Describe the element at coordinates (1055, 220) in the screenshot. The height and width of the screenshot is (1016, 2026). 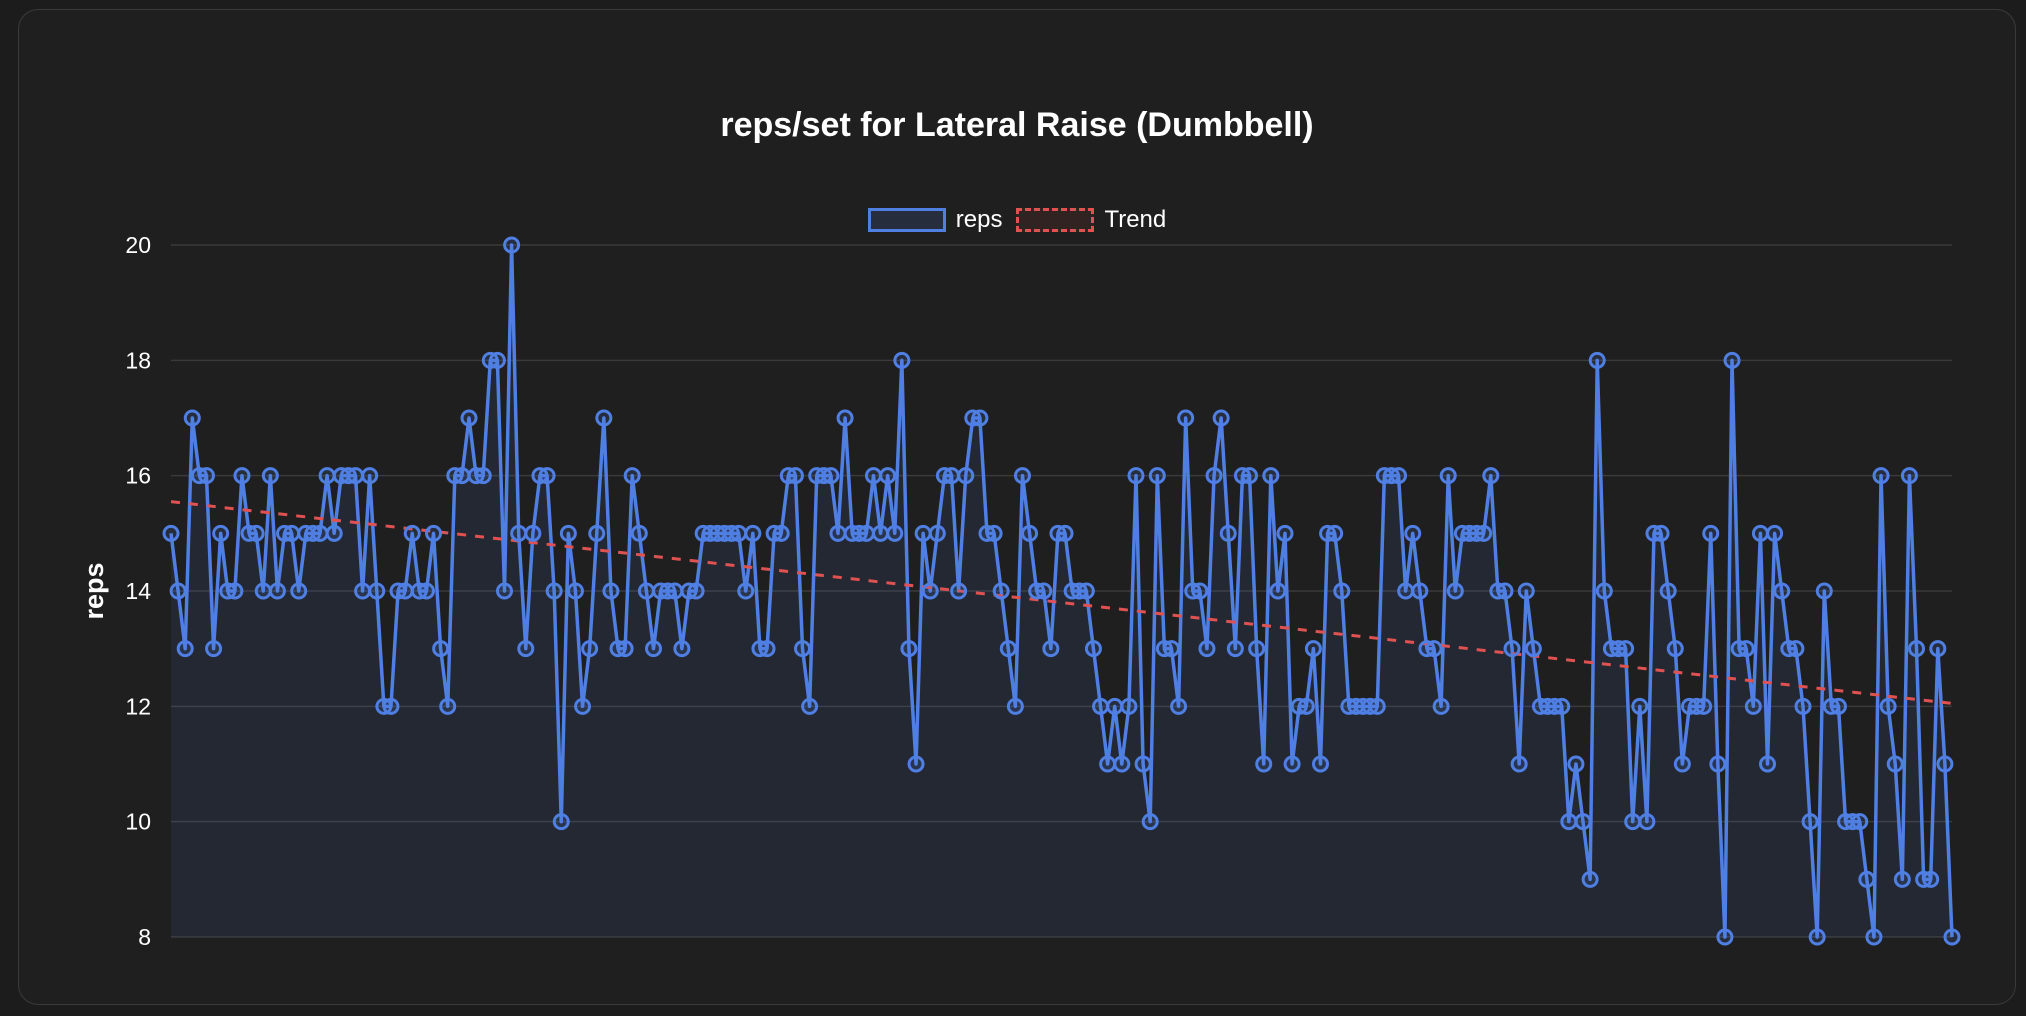
I see `legend-swatch-trend` at that location.